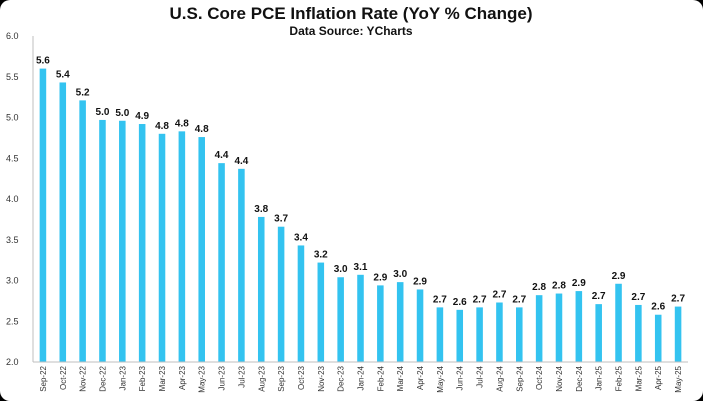 The height and width of the screenshot is (401, 703). Describe the element at coordinates (12, 158) in the screenshot. I see `y-tick-label: 4.5` at that location.